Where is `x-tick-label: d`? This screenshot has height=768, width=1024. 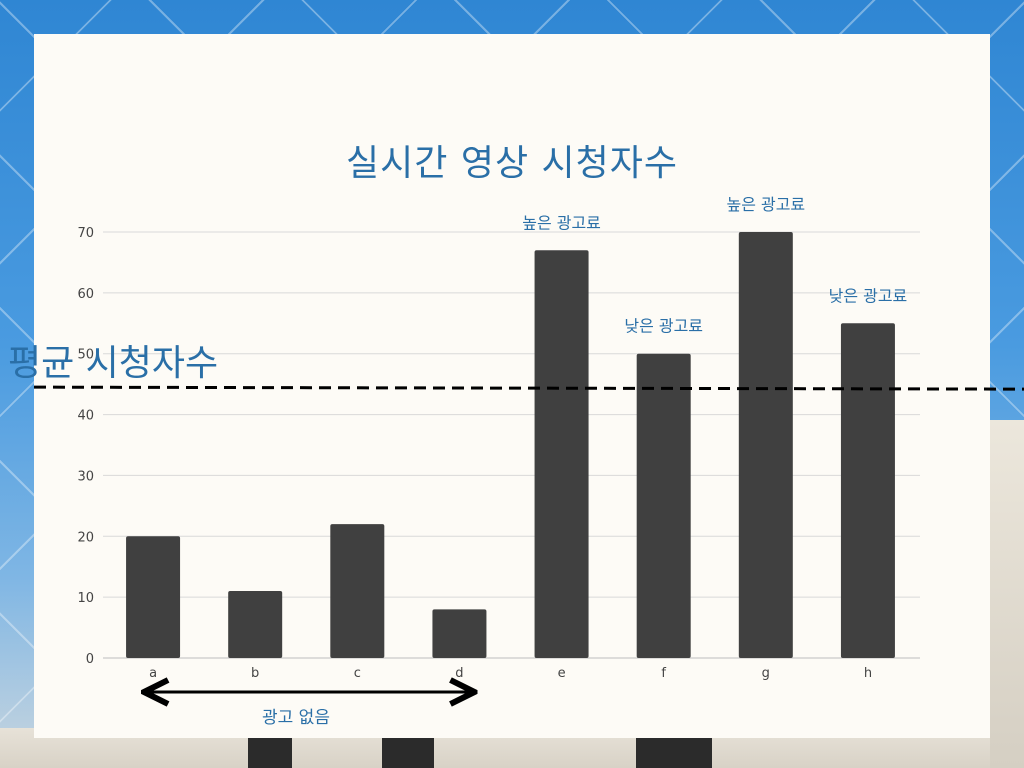 x-tick-label: d is located at coordinates (459, 673).